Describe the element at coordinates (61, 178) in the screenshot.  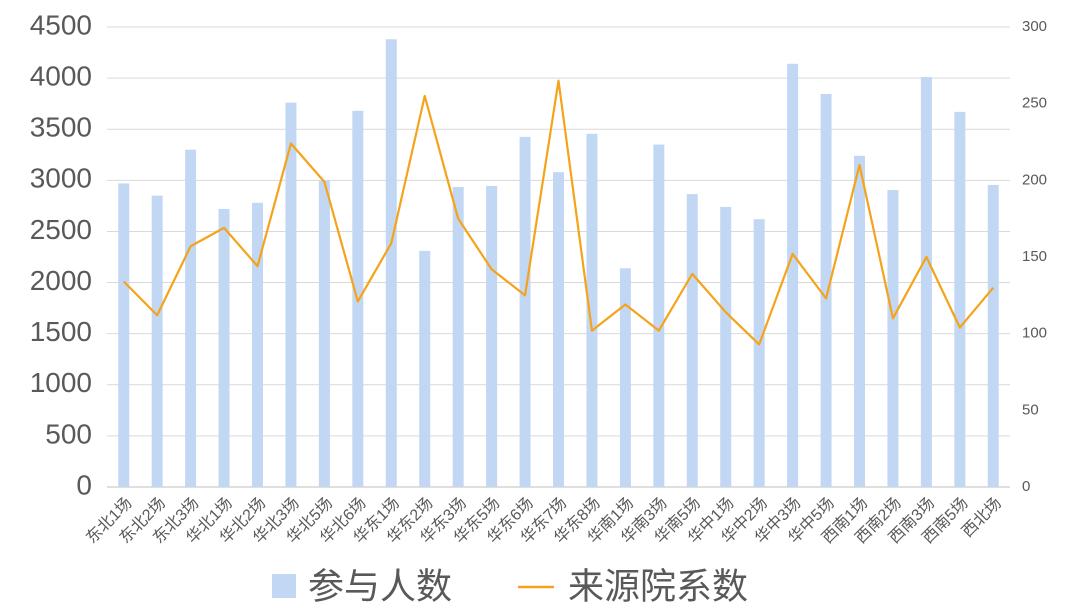
I see `y-tick-label: 3000` at that location.